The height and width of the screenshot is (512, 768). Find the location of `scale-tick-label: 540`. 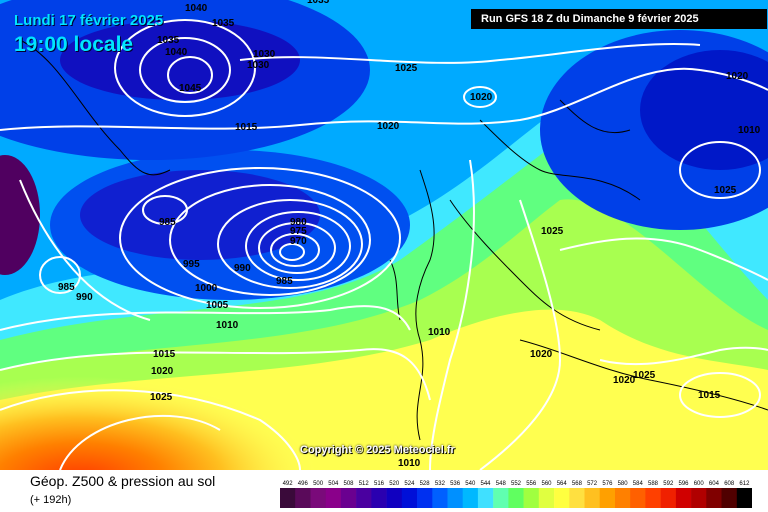

scale-tick-label: 540 is located at coordinates (470, 484).